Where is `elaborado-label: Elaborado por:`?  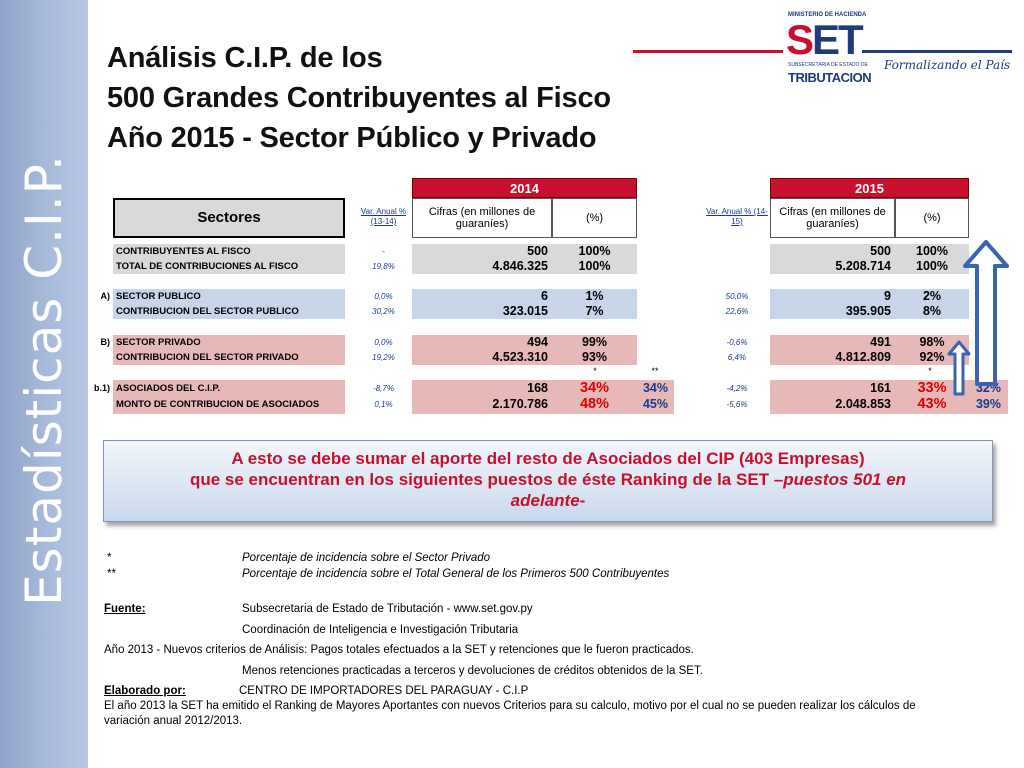 elaborado-label: Elaborado por: is located at coordinates (145, 691).